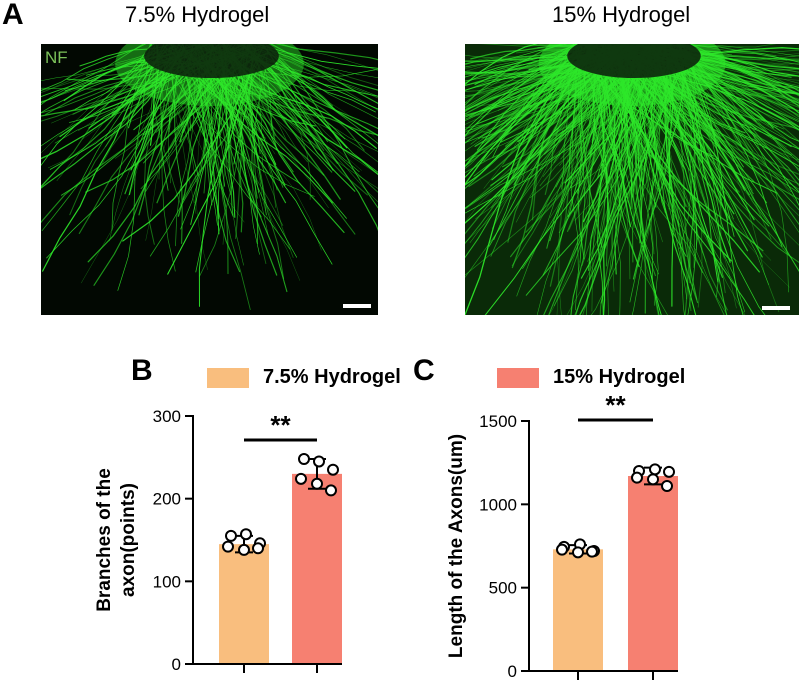 This screenshot has height=682, width=800. I want to click on panel-b-letter: B, so click(142, 370).